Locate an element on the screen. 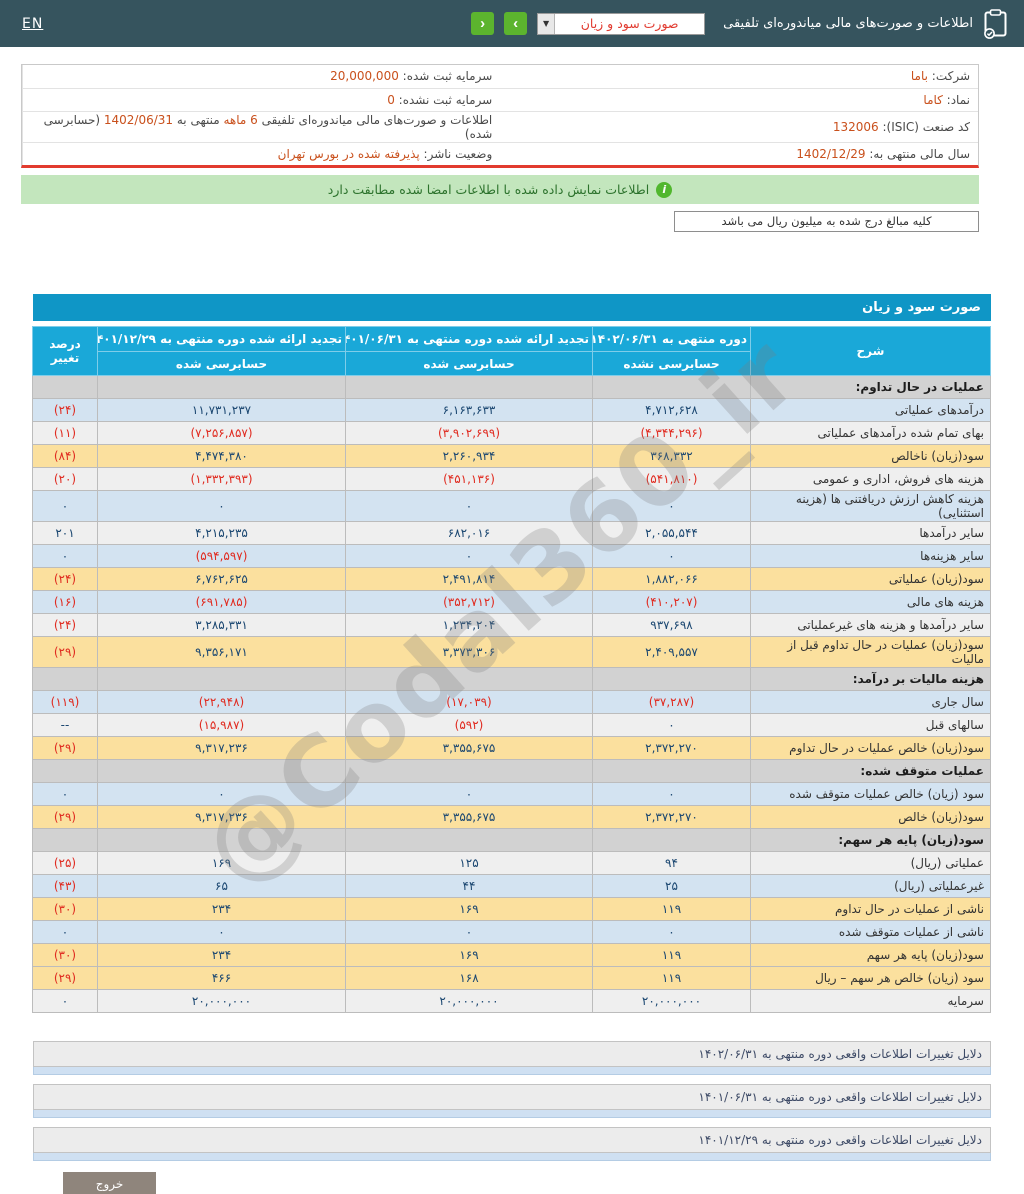 Image resolution: width=1024 pixels, height=1194 pixels. row-label: سایر درآمدها is located at coordinates (870, 533).